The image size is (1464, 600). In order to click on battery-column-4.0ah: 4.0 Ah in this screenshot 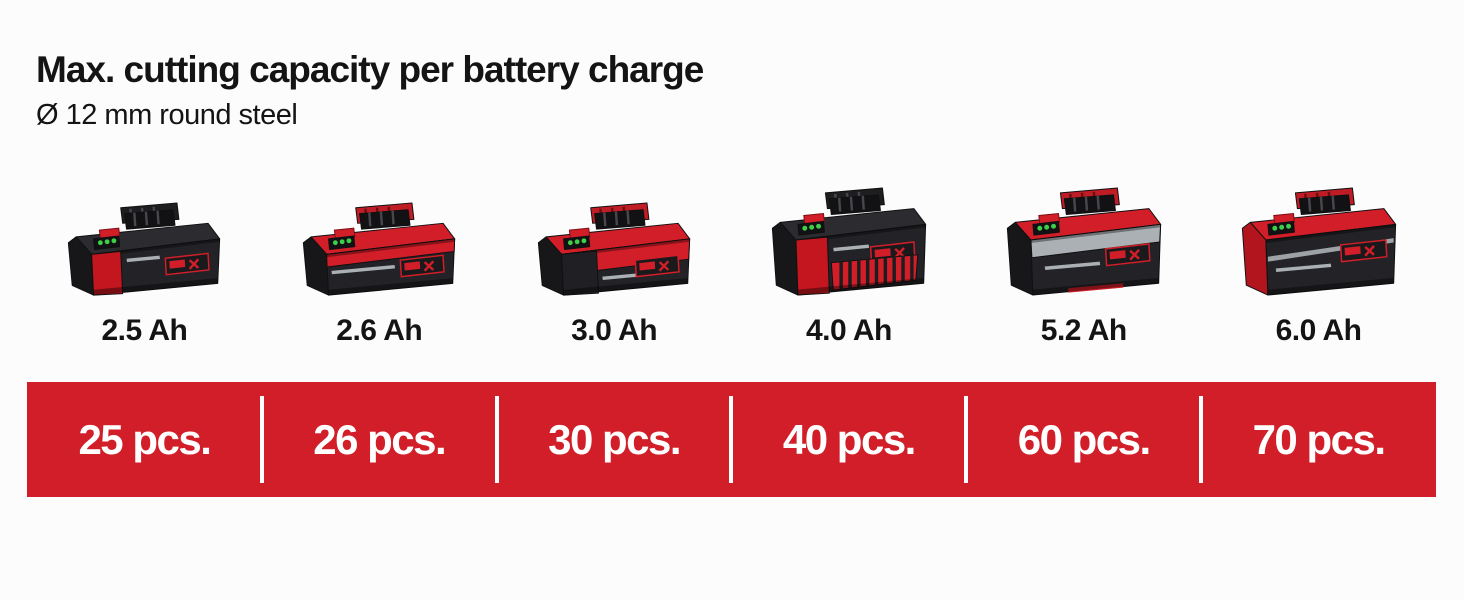, I will do `click(848, 263)`.